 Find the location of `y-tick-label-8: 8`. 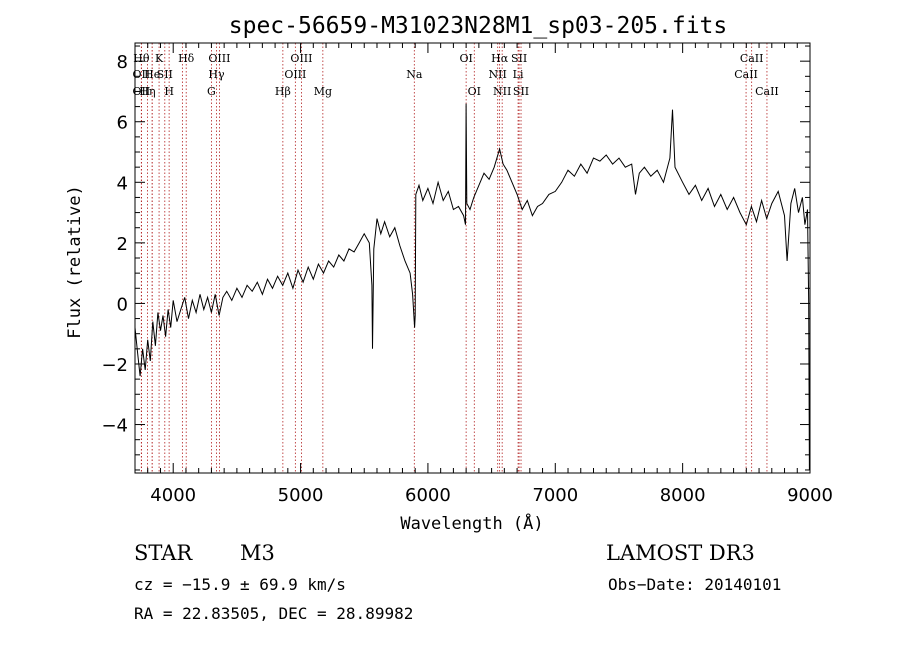

y-tick-label-8: 8 is located at coordinates (122, 62).